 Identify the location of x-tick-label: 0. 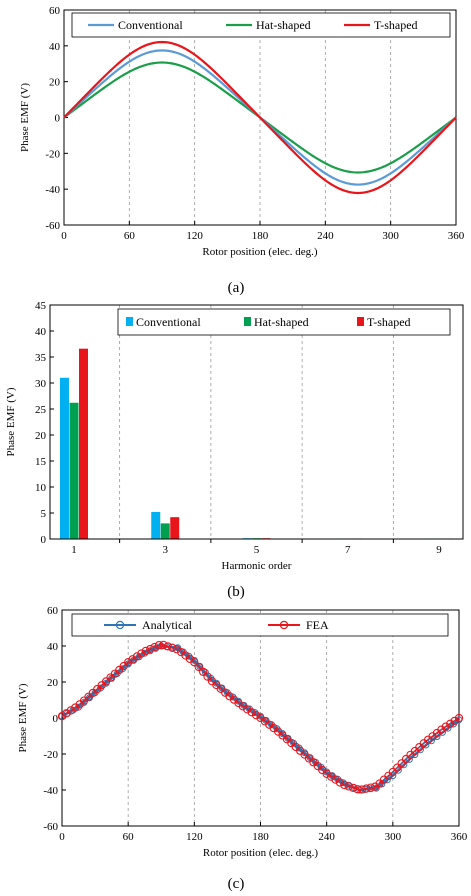
(64, 236).